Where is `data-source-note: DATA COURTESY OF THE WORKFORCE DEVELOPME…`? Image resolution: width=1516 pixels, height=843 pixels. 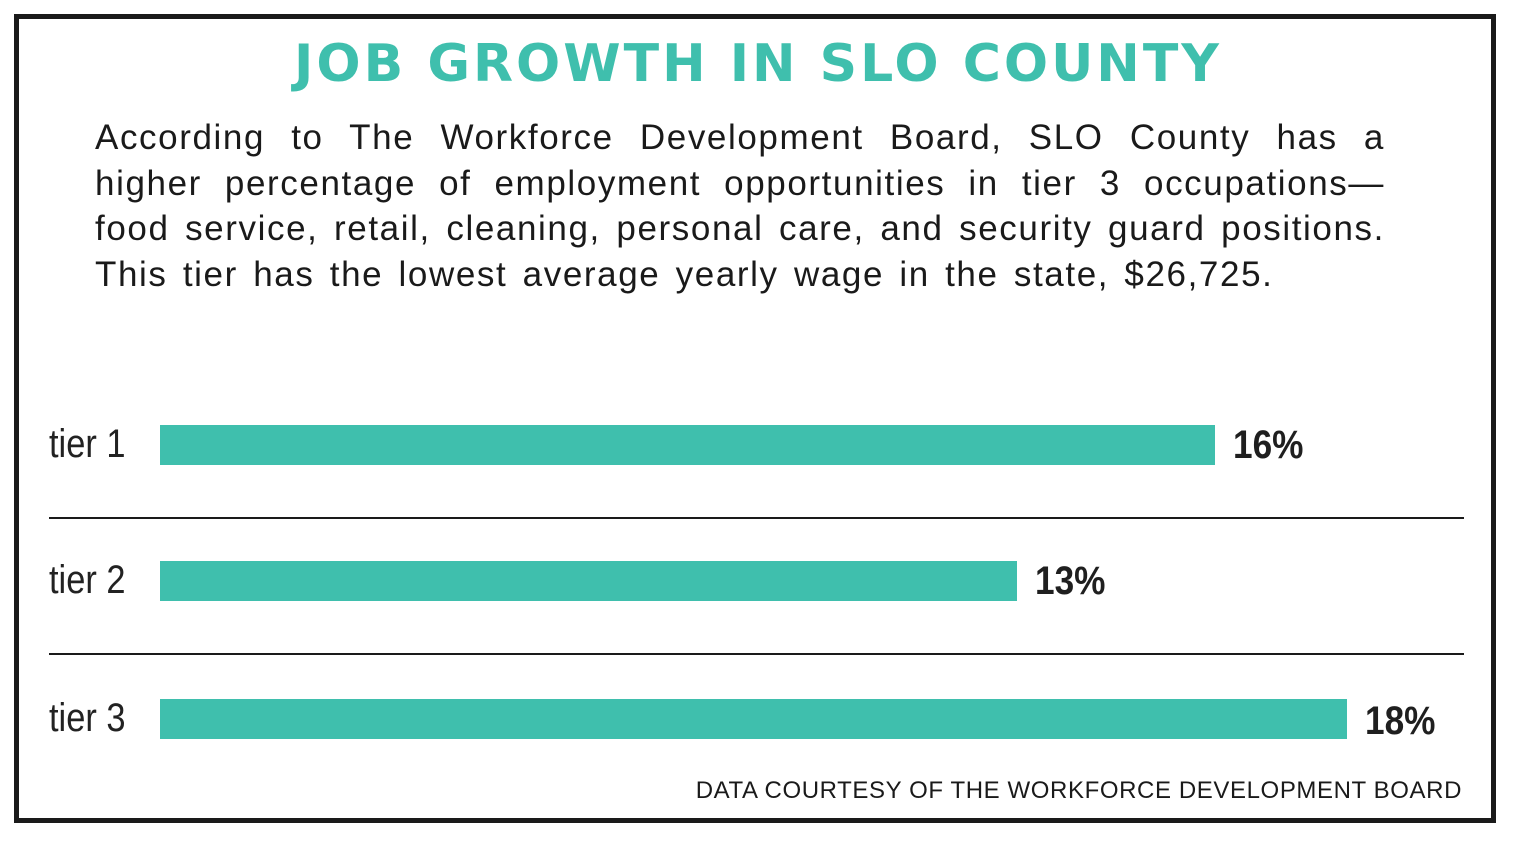
data-source-note: DATA COURTESY OF THE WORKFORCE DEVELOPME… is located at coordinates (1078, 790).